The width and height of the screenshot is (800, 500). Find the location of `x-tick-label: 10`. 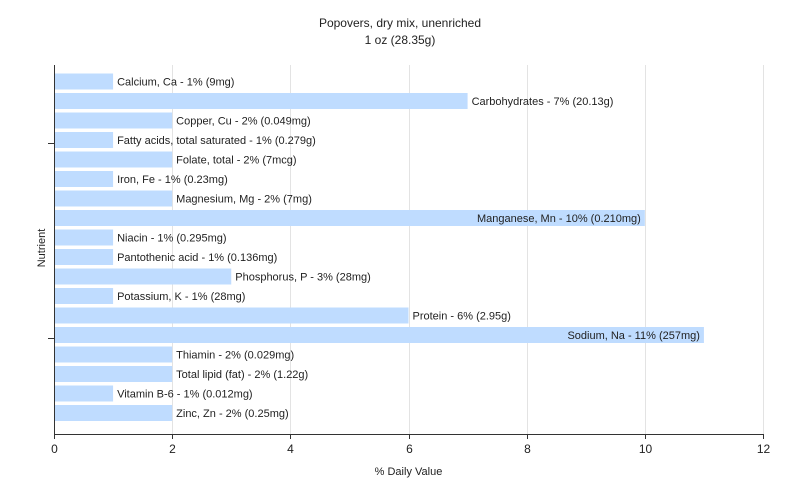

x-tick-label: 10 is located at coordinates (646, 449).